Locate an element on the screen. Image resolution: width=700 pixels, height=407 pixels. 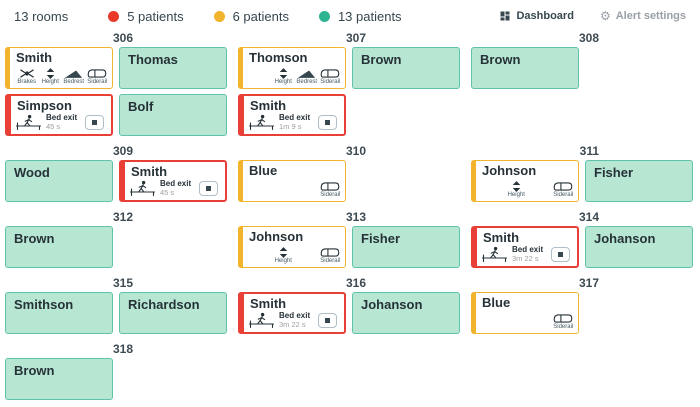
alert-settings-button: ⚙ Alert settings is located at coordinates (643, 16).